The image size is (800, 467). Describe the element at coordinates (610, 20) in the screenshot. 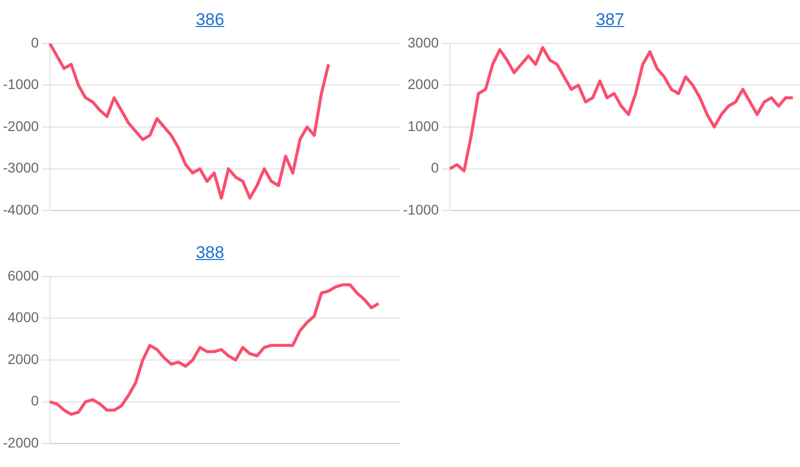

I see `chart-title: 387` at that location.